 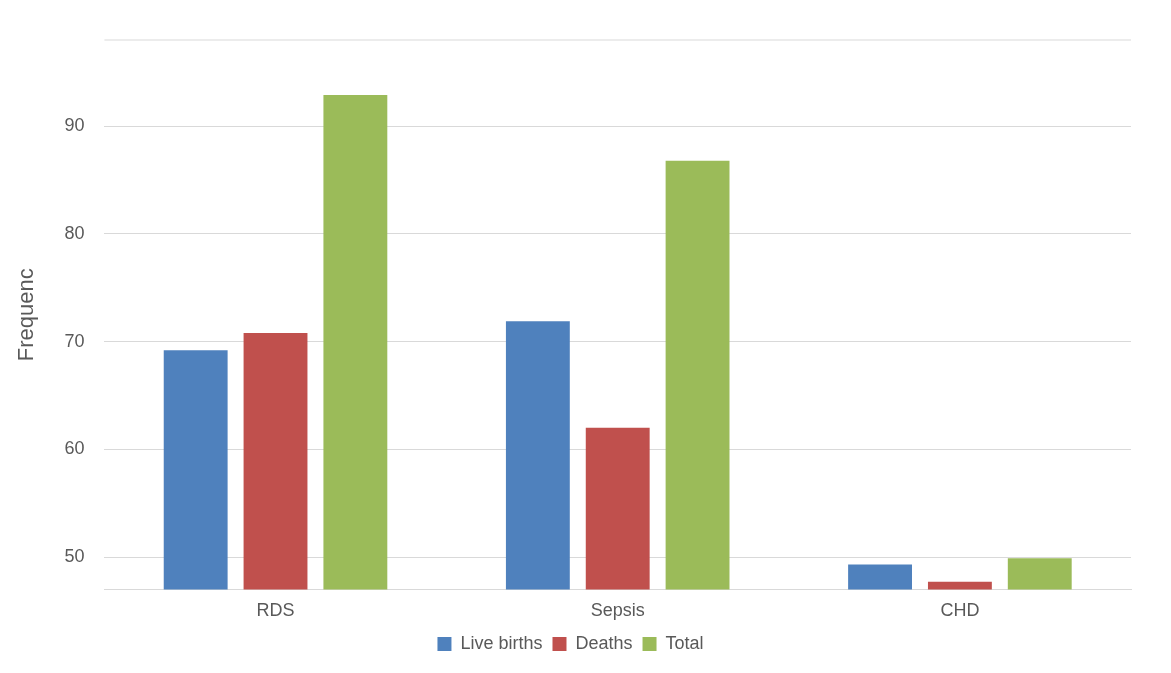 I want to click on y-tick-label: 90, so click(x=74, y=125).